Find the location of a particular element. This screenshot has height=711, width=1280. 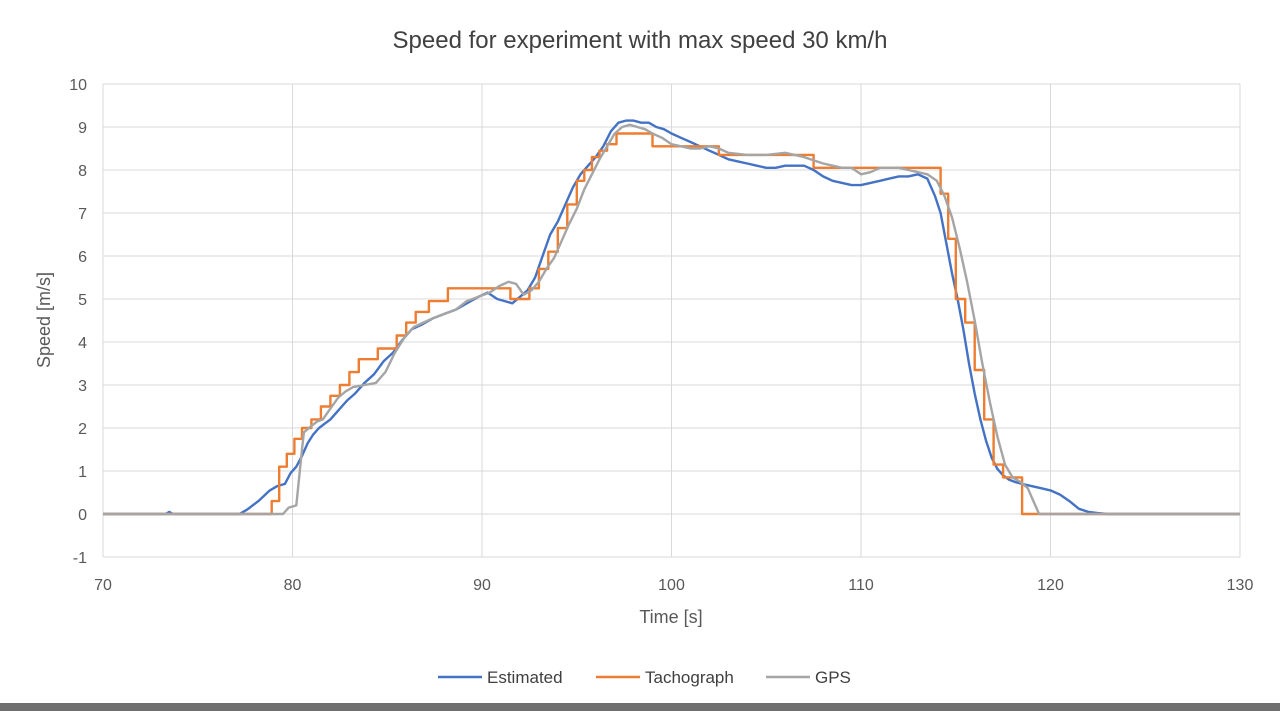

legend-label-tachograph: Tachograph is located at coordinates (689, 677).